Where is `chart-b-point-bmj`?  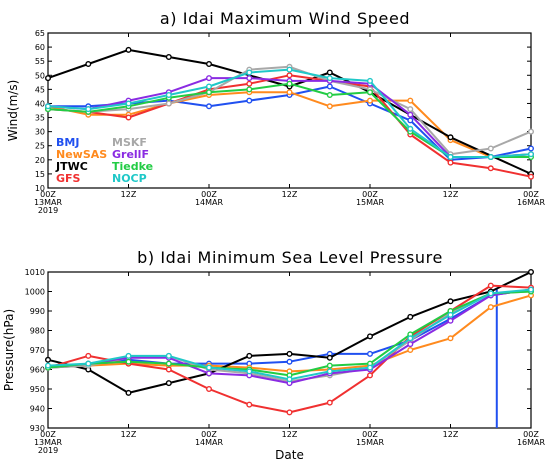
chart-b-point-bmj is located at coordinates (289, 361).